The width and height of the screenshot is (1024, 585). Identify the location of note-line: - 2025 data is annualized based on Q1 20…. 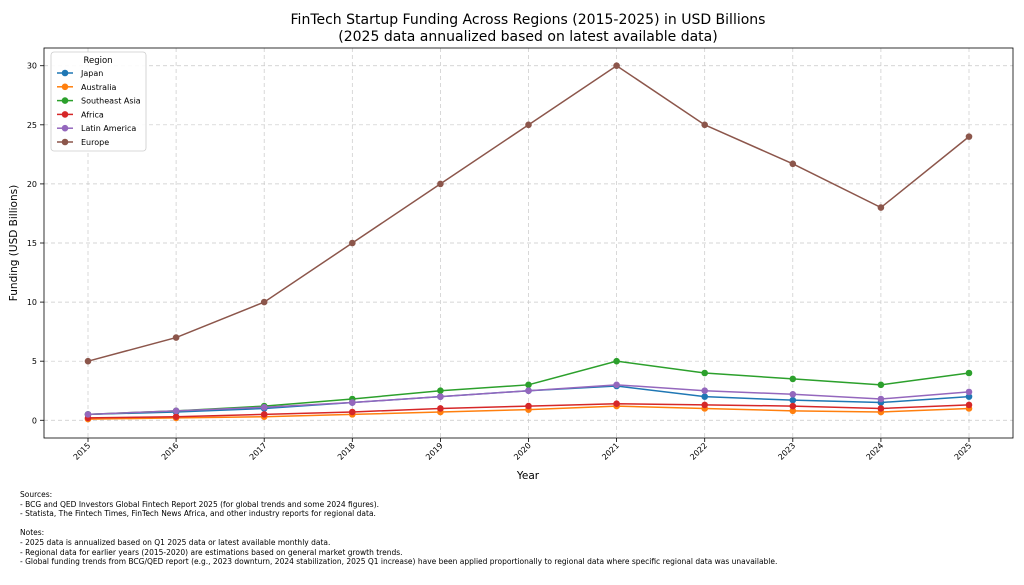
(175, 542).